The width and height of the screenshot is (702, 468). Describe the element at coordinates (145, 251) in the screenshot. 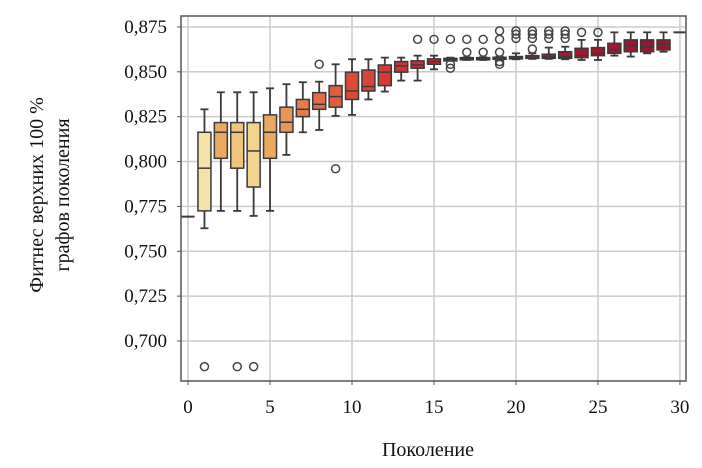

I see `y-tick-label: 0,750` at that location.